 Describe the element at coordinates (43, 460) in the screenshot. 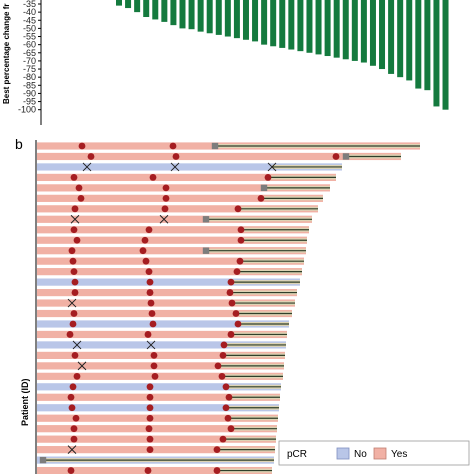

I see `event-1-square` at that location.